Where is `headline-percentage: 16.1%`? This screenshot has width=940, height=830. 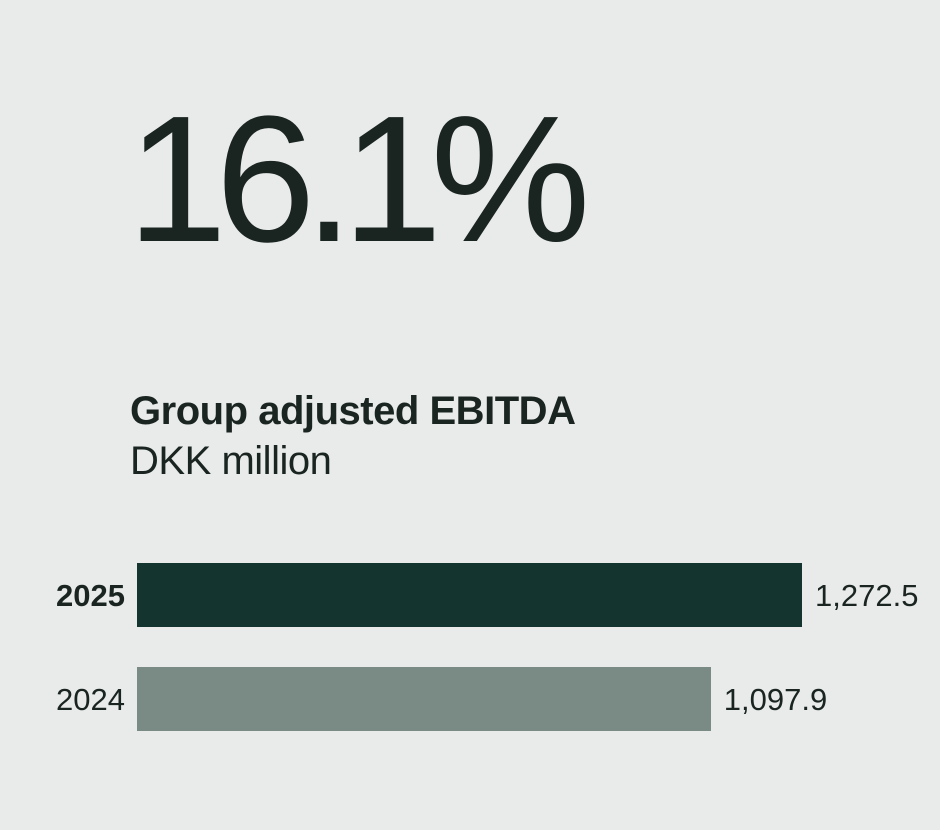
headline-percentage: 16.1% is located at coordinates (359, 179).